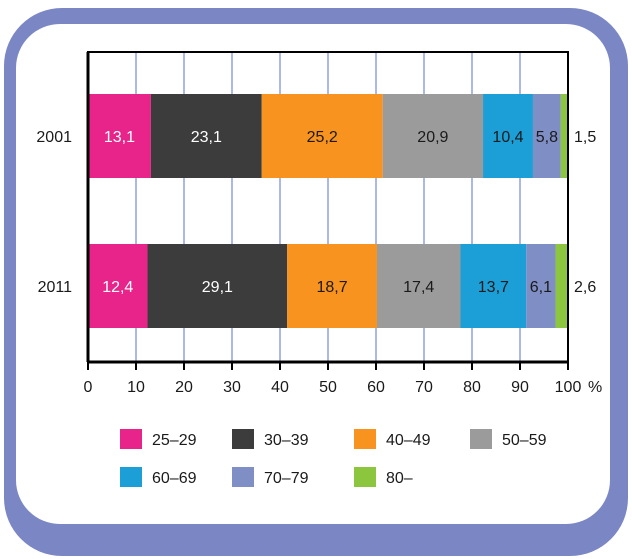 This screenshot has width=632, height=559. I want to click on x-tick-label: 30, so click(232, 387).